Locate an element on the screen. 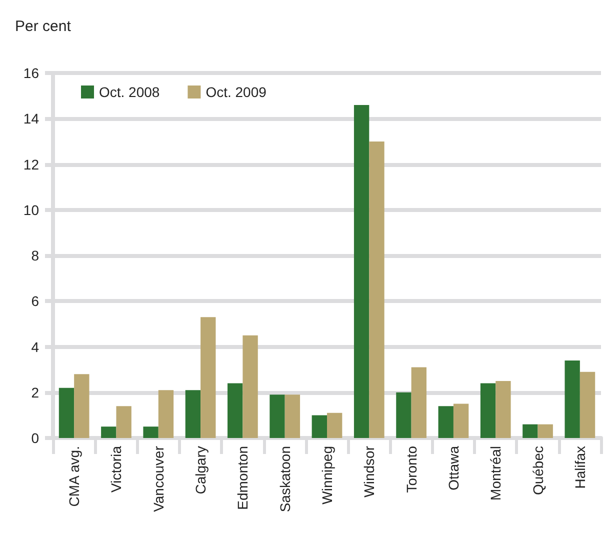 The width and height of the screenshot is (611, 535). y-tick-label: 2 is located at coordinates (35, 392).